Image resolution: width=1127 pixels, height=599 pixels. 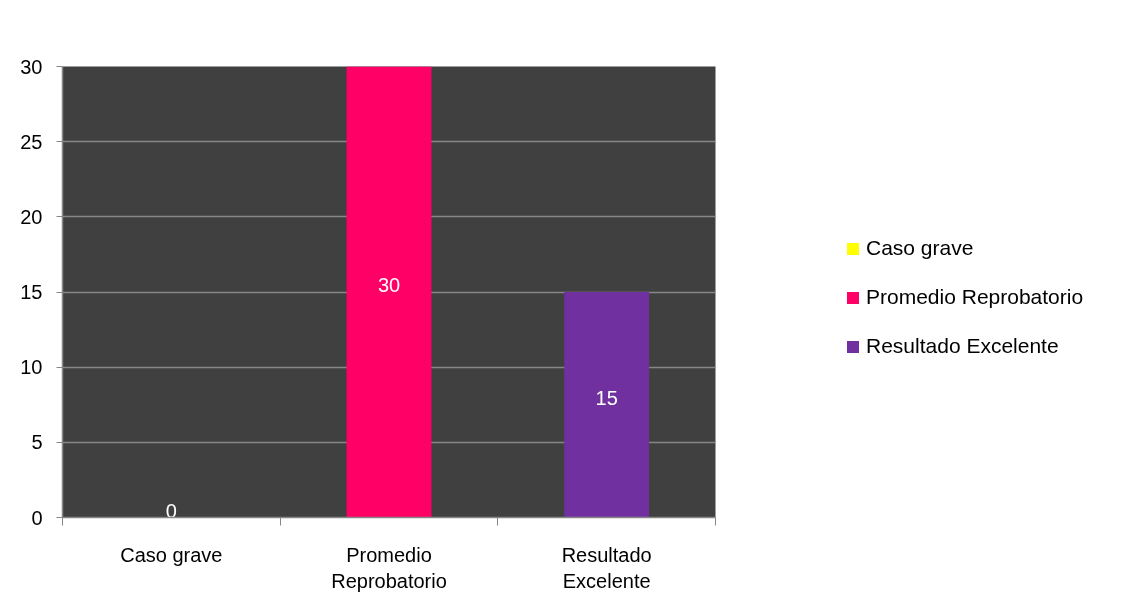 What do you see at coordinates (31, 292) in the screenshot?
I see `y-tick-label: 15` at bounding box center [31, 292].